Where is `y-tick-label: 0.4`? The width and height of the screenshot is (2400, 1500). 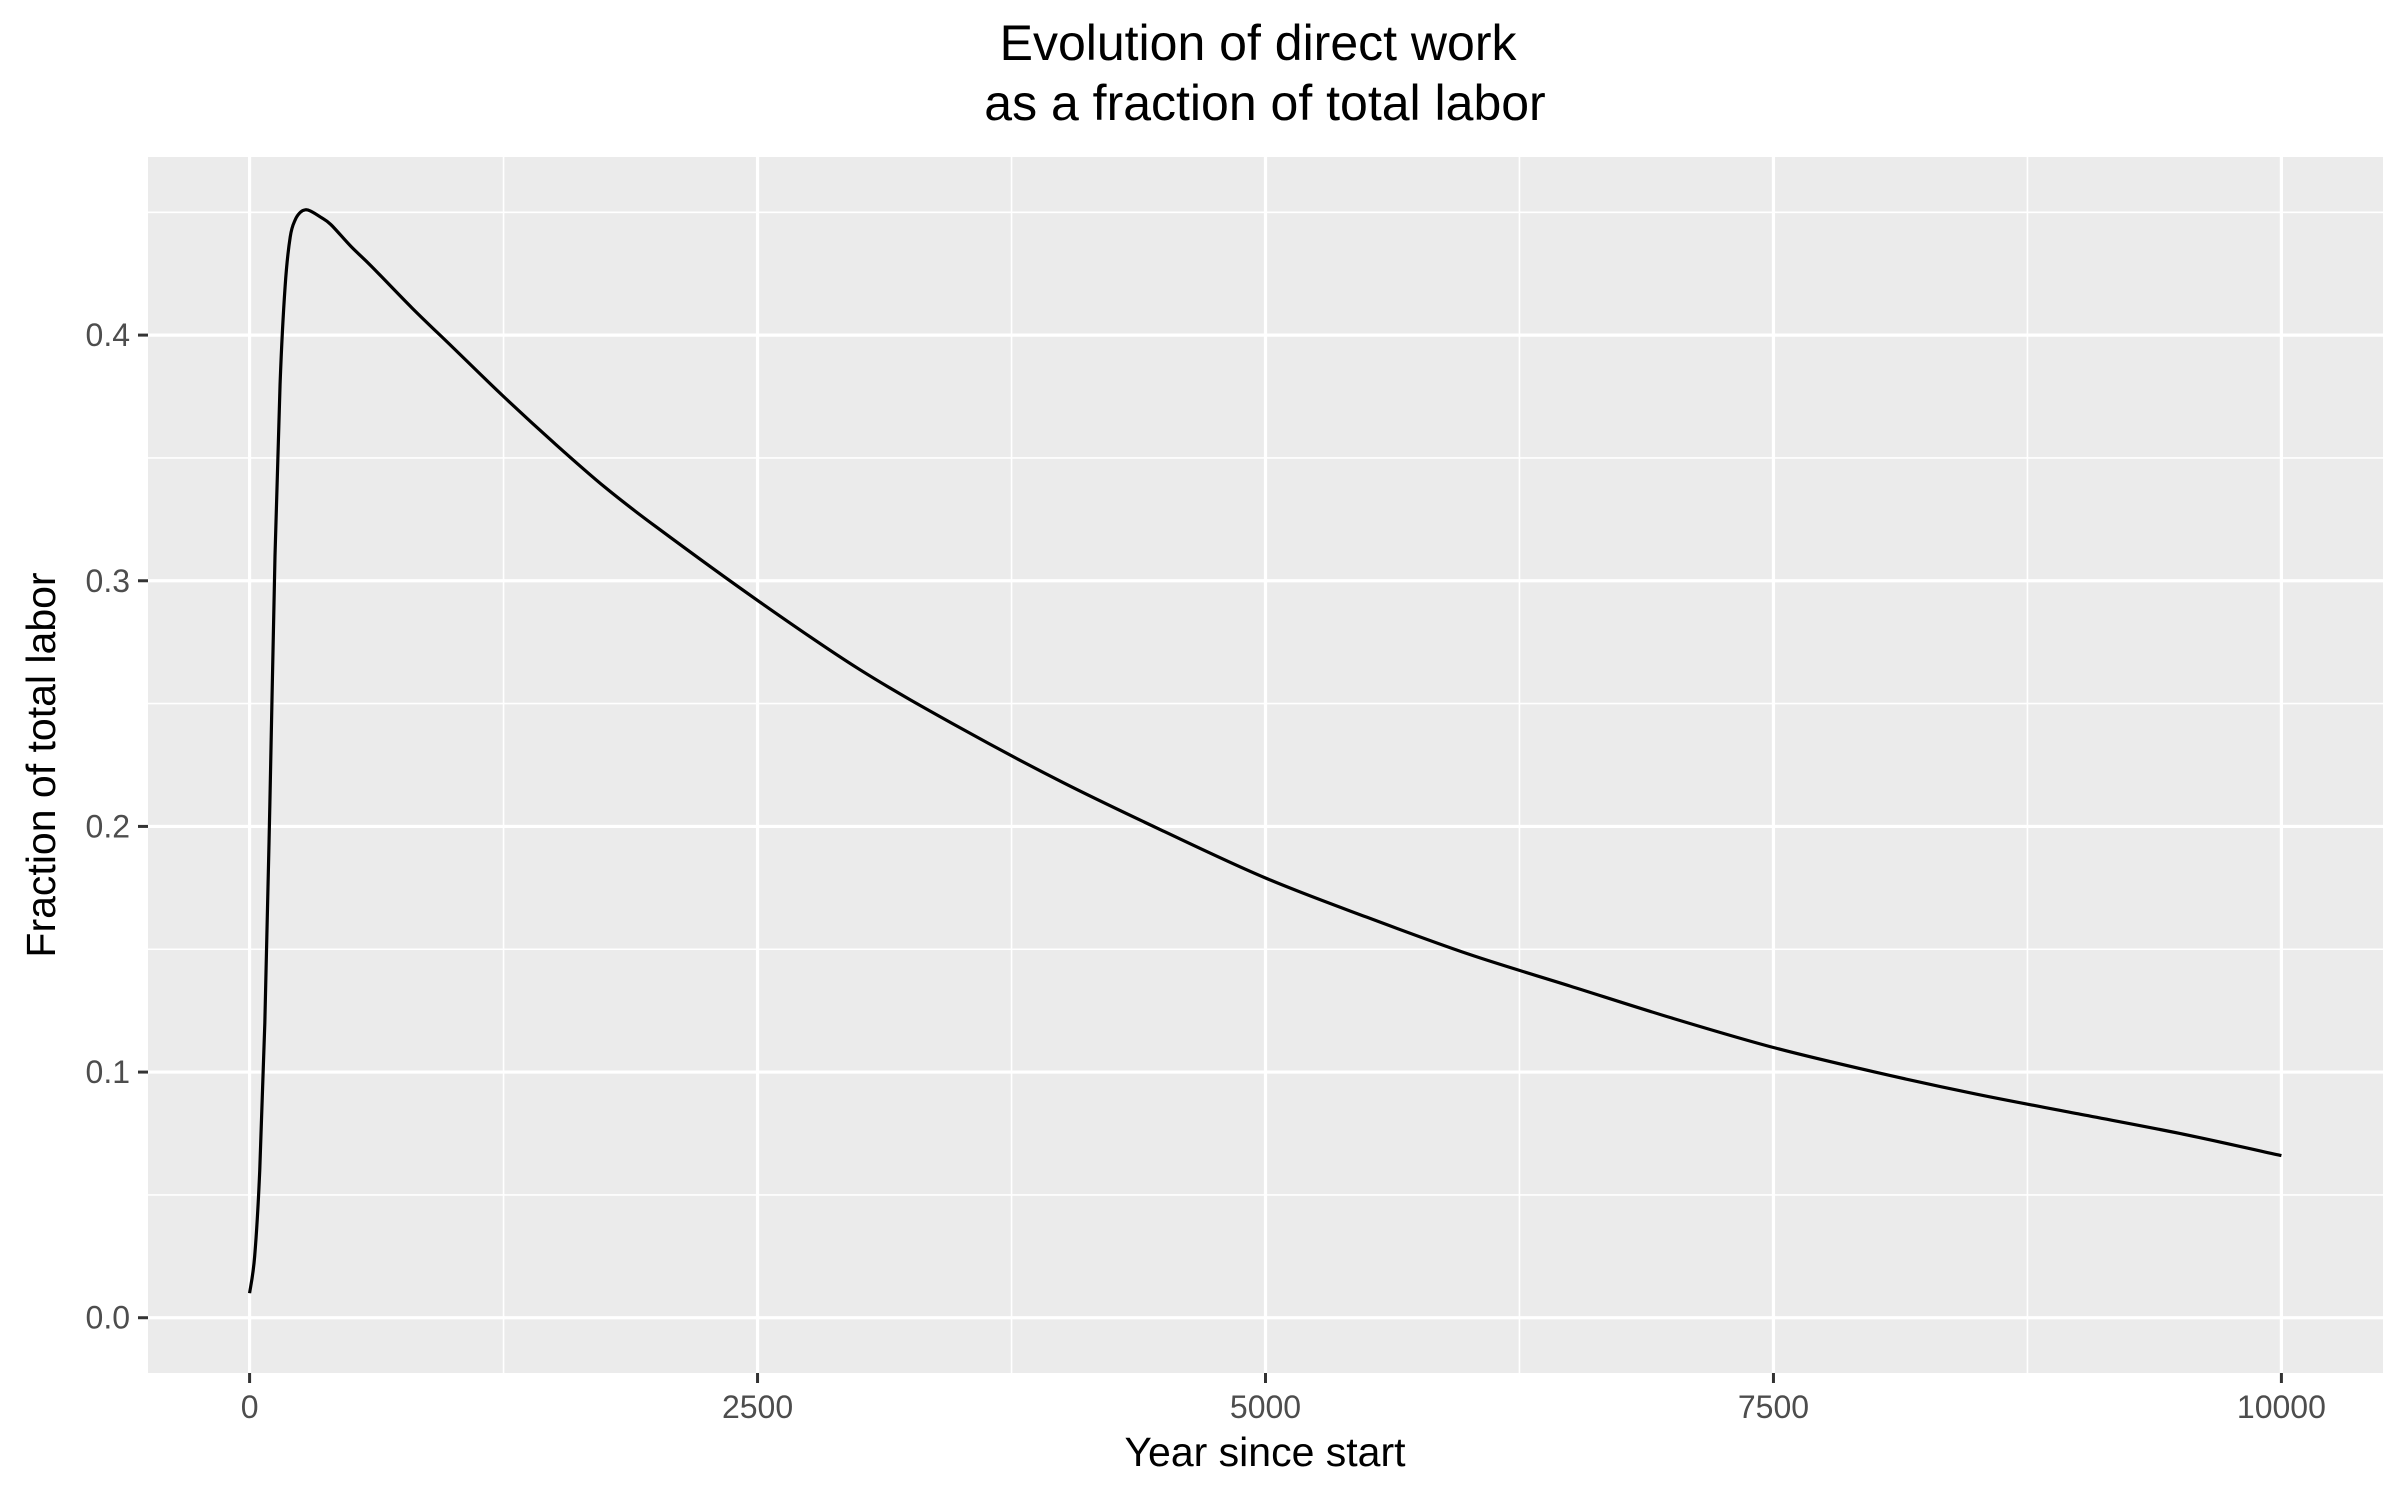
y-tick-label: 0.4 is located at coordinates (108, 335).